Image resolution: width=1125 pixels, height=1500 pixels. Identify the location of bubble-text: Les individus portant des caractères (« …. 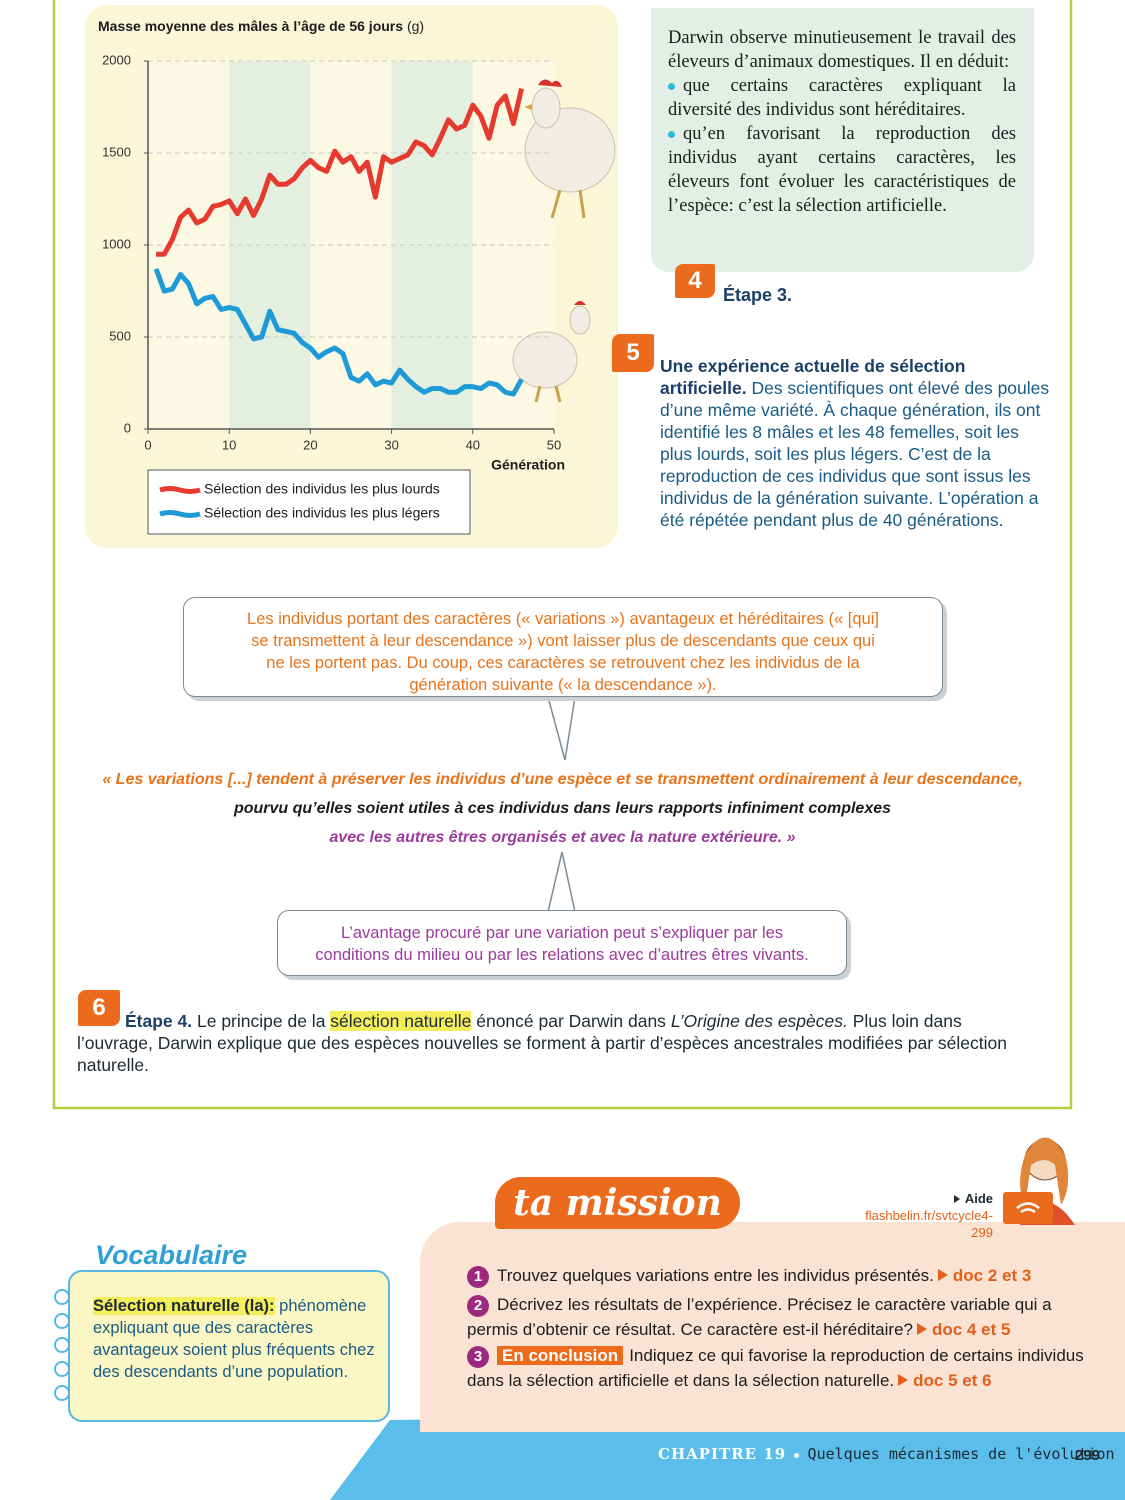
(563, 652).